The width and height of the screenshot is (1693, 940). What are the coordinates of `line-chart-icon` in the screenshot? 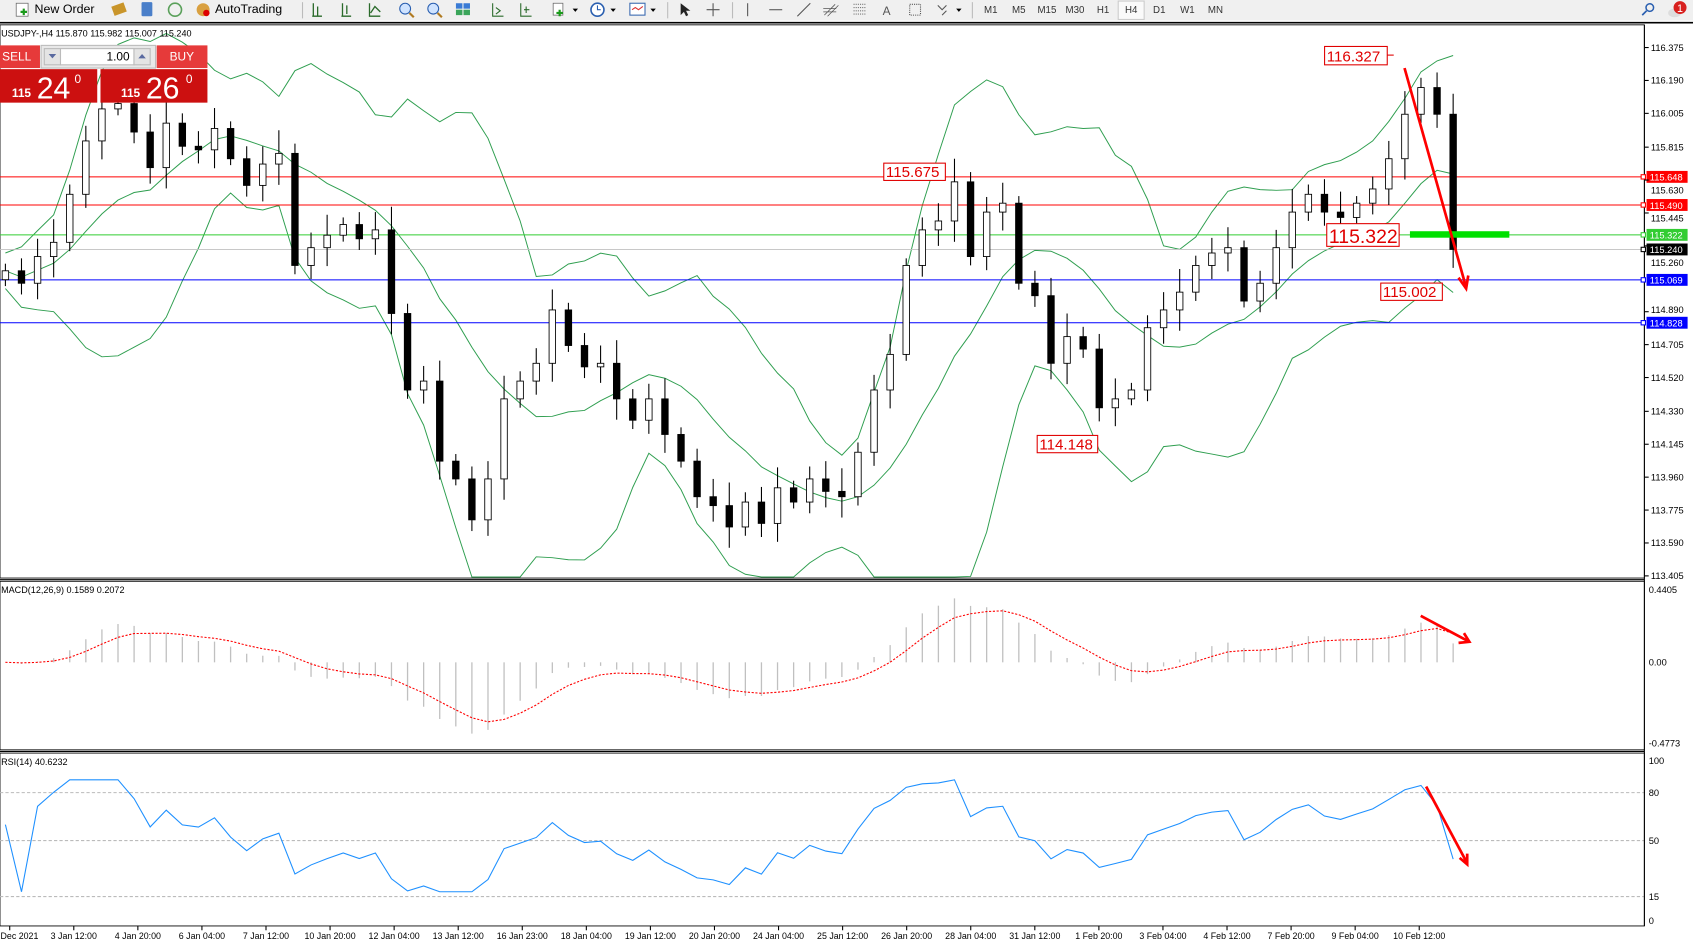 It's located at (374, 10).